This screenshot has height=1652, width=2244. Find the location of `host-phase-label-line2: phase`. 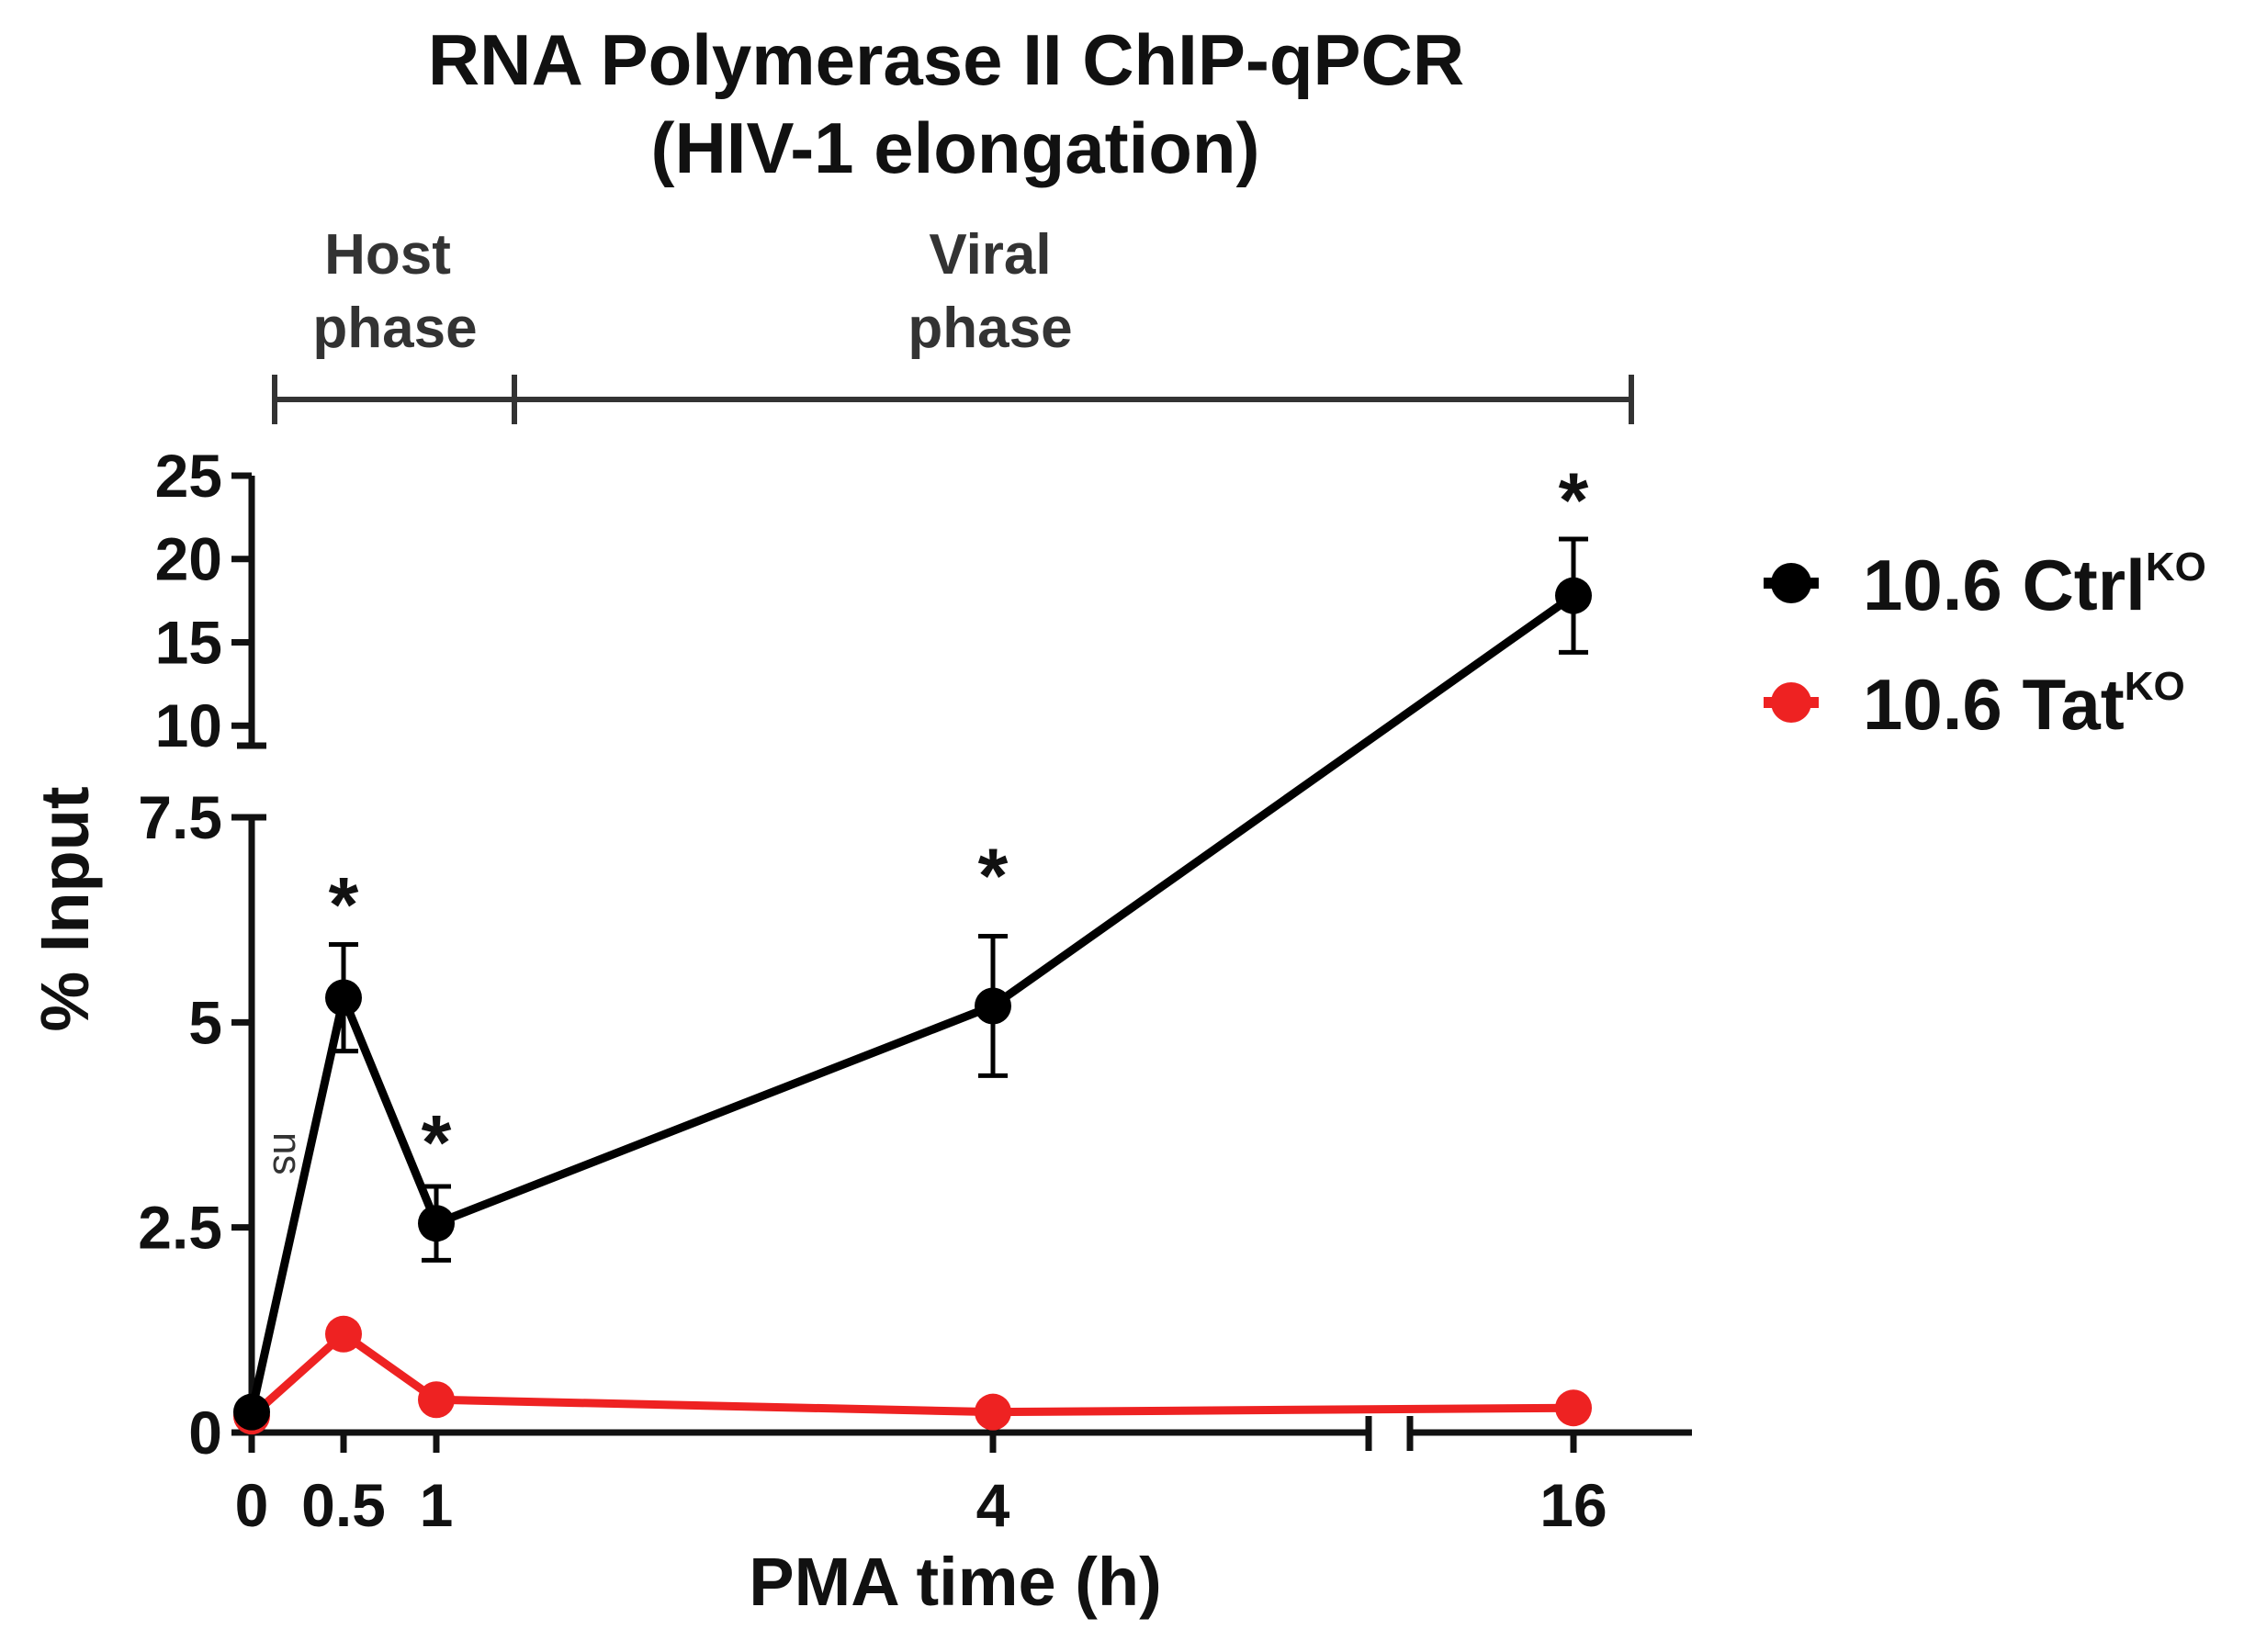

host-phase-label-line2: phase is located at coordinates (394, 328).